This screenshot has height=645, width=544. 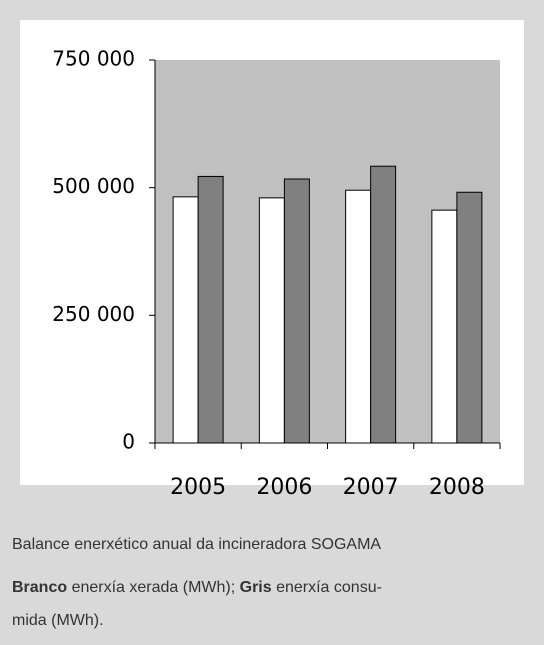 I want to click on legend-label: Gris, so click(x=255, y=587).